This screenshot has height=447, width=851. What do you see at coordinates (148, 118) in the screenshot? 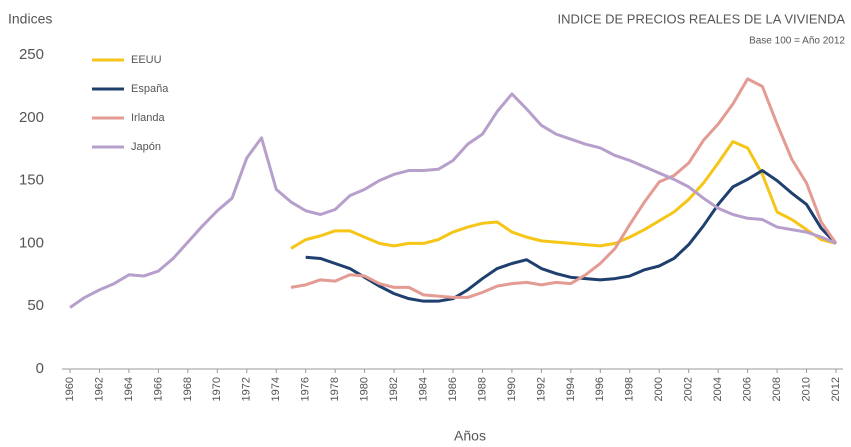
I see `legend-label: Irlanda` at bounding box center [148, 118].